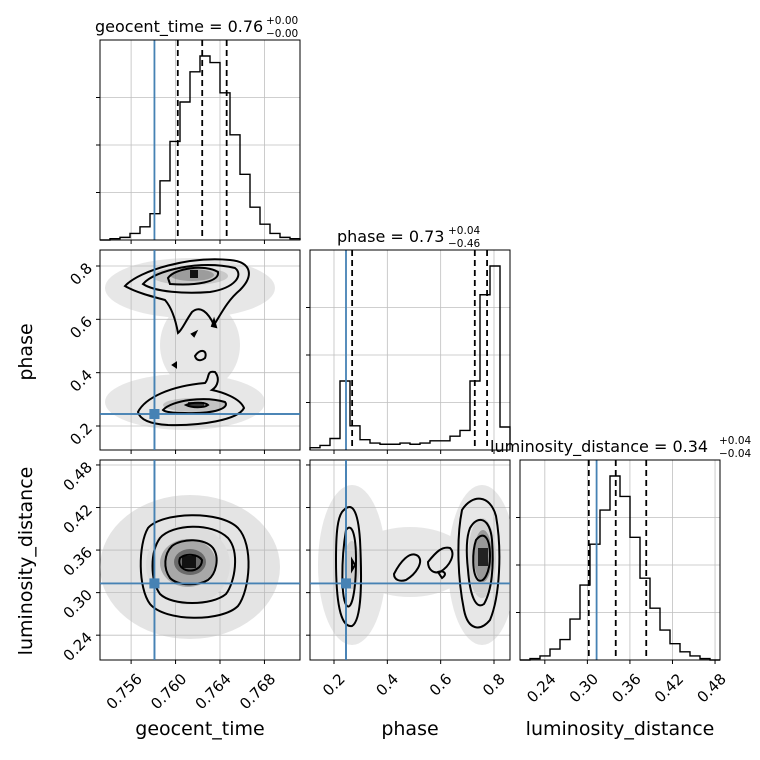  Describe the element at coordinates (81, 434) in the screenshot. I see `ytick-label: 0.2` at that location.